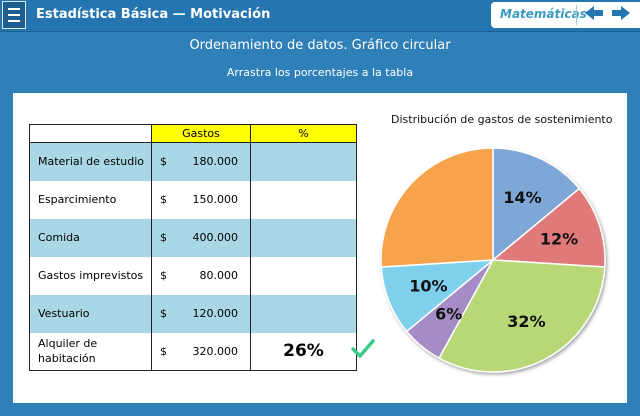 The image size is (640, 416). What do you see at coordinates (559, 239) in the screenshot?
I see `pie-slice-label: 12%` at bounding box center [559, 239].